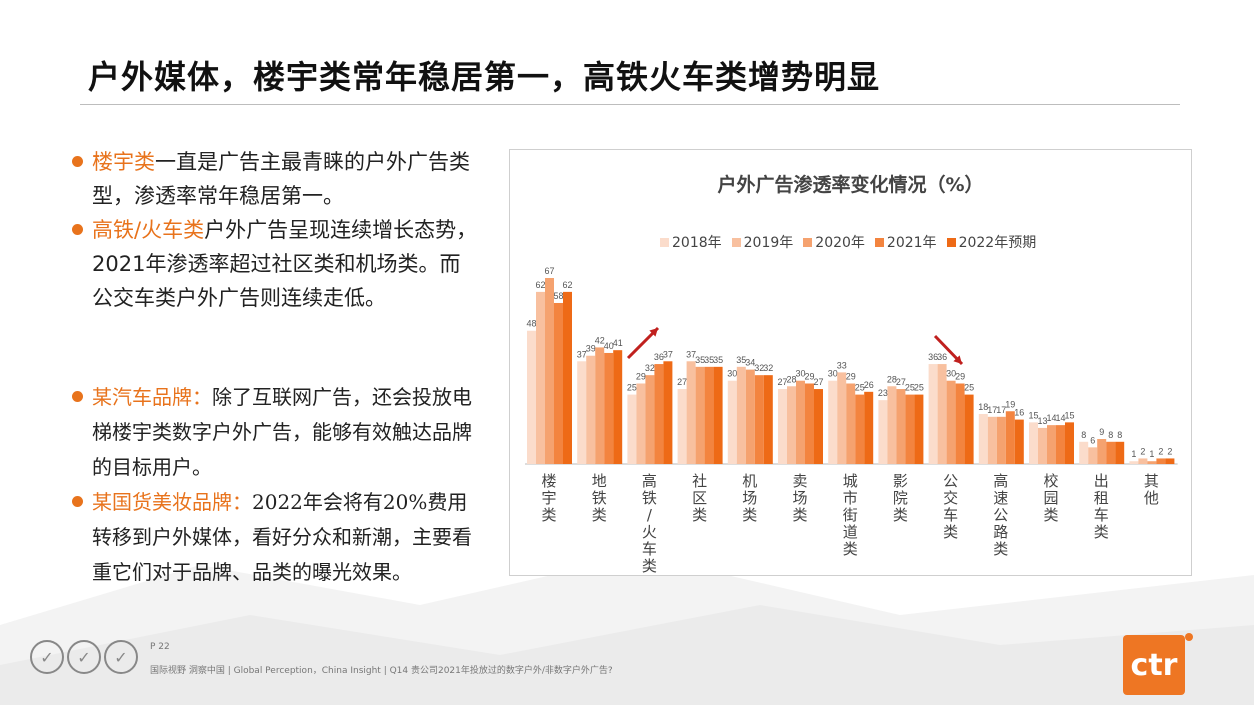 The width and height of the screenshot is (1254, 705). Describe the element at coordinates (850, 532) in the screenshot. I see `category-label: 道` at that location.